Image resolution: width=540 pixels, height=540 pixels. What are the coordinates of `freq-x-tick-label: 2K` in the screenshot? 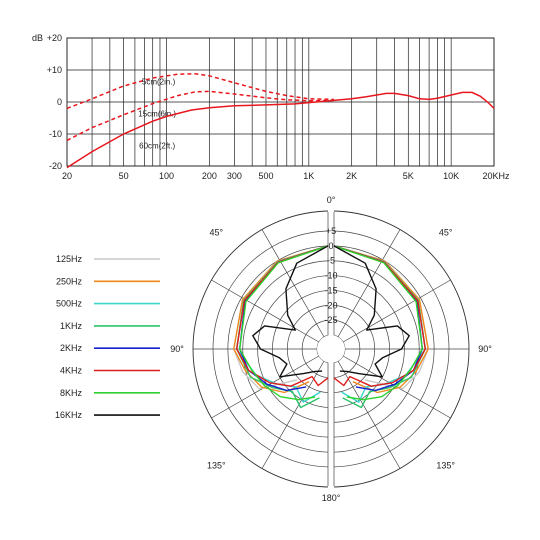 It's located at (351, 176).